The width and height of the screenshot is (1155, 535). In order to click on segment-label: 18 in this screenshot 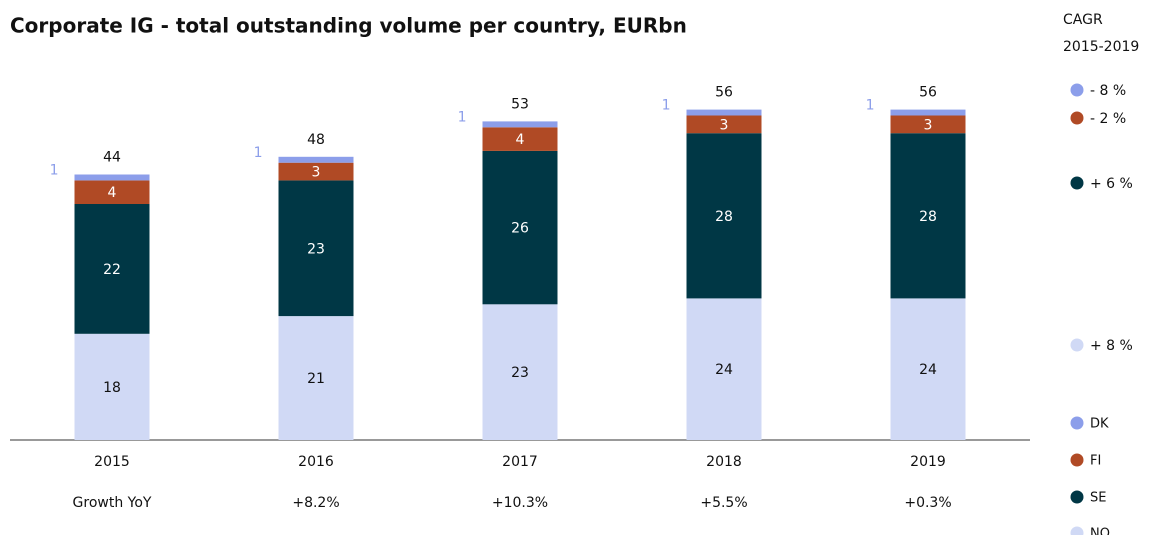, I will do `click(112, 388)`.